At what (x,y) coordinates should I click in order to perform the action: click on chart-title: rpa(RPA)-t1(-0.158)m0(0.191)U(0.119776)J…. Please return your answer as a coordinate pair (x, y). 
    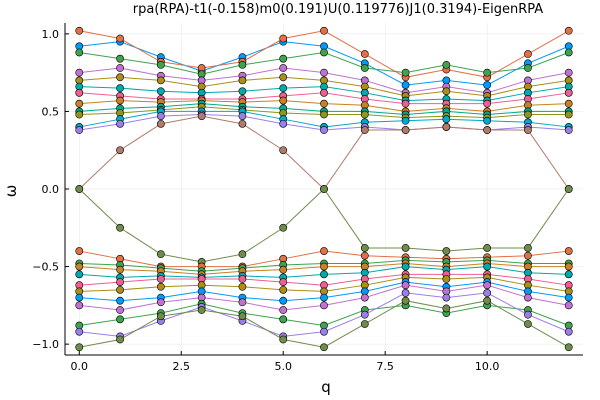
    Looking at the image, I should click on (338, 9).